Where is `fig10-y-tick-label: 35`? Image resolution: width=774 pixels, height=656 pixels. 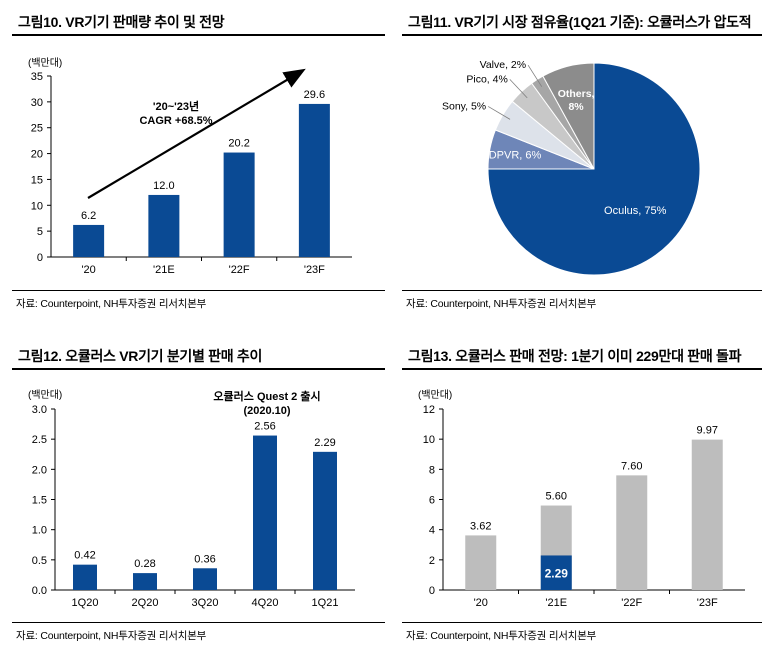
fig10-y-tick-label: 35 is located at coordinates (37, 77).